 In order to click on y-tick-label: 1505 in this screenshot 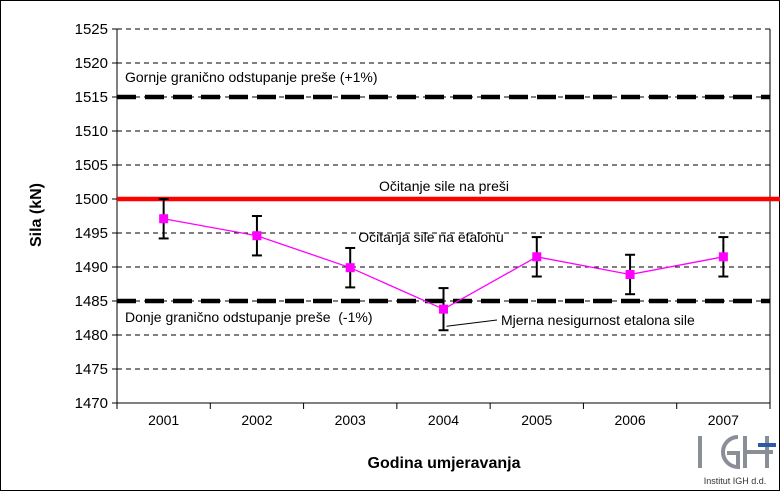, I will do `click(91, 165)`.